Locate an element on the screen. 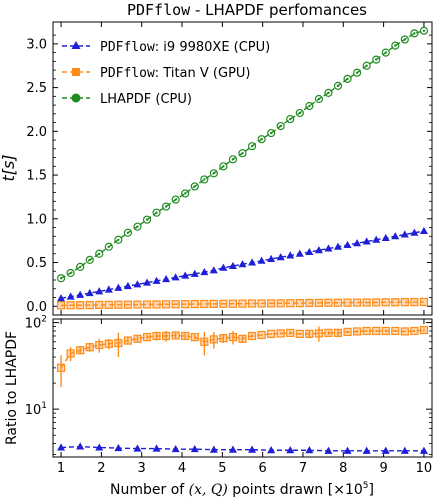 The height and width of the screenshot is (500, 434). ratio-x-tick-label: 2 is located at coordinates (101, 468).